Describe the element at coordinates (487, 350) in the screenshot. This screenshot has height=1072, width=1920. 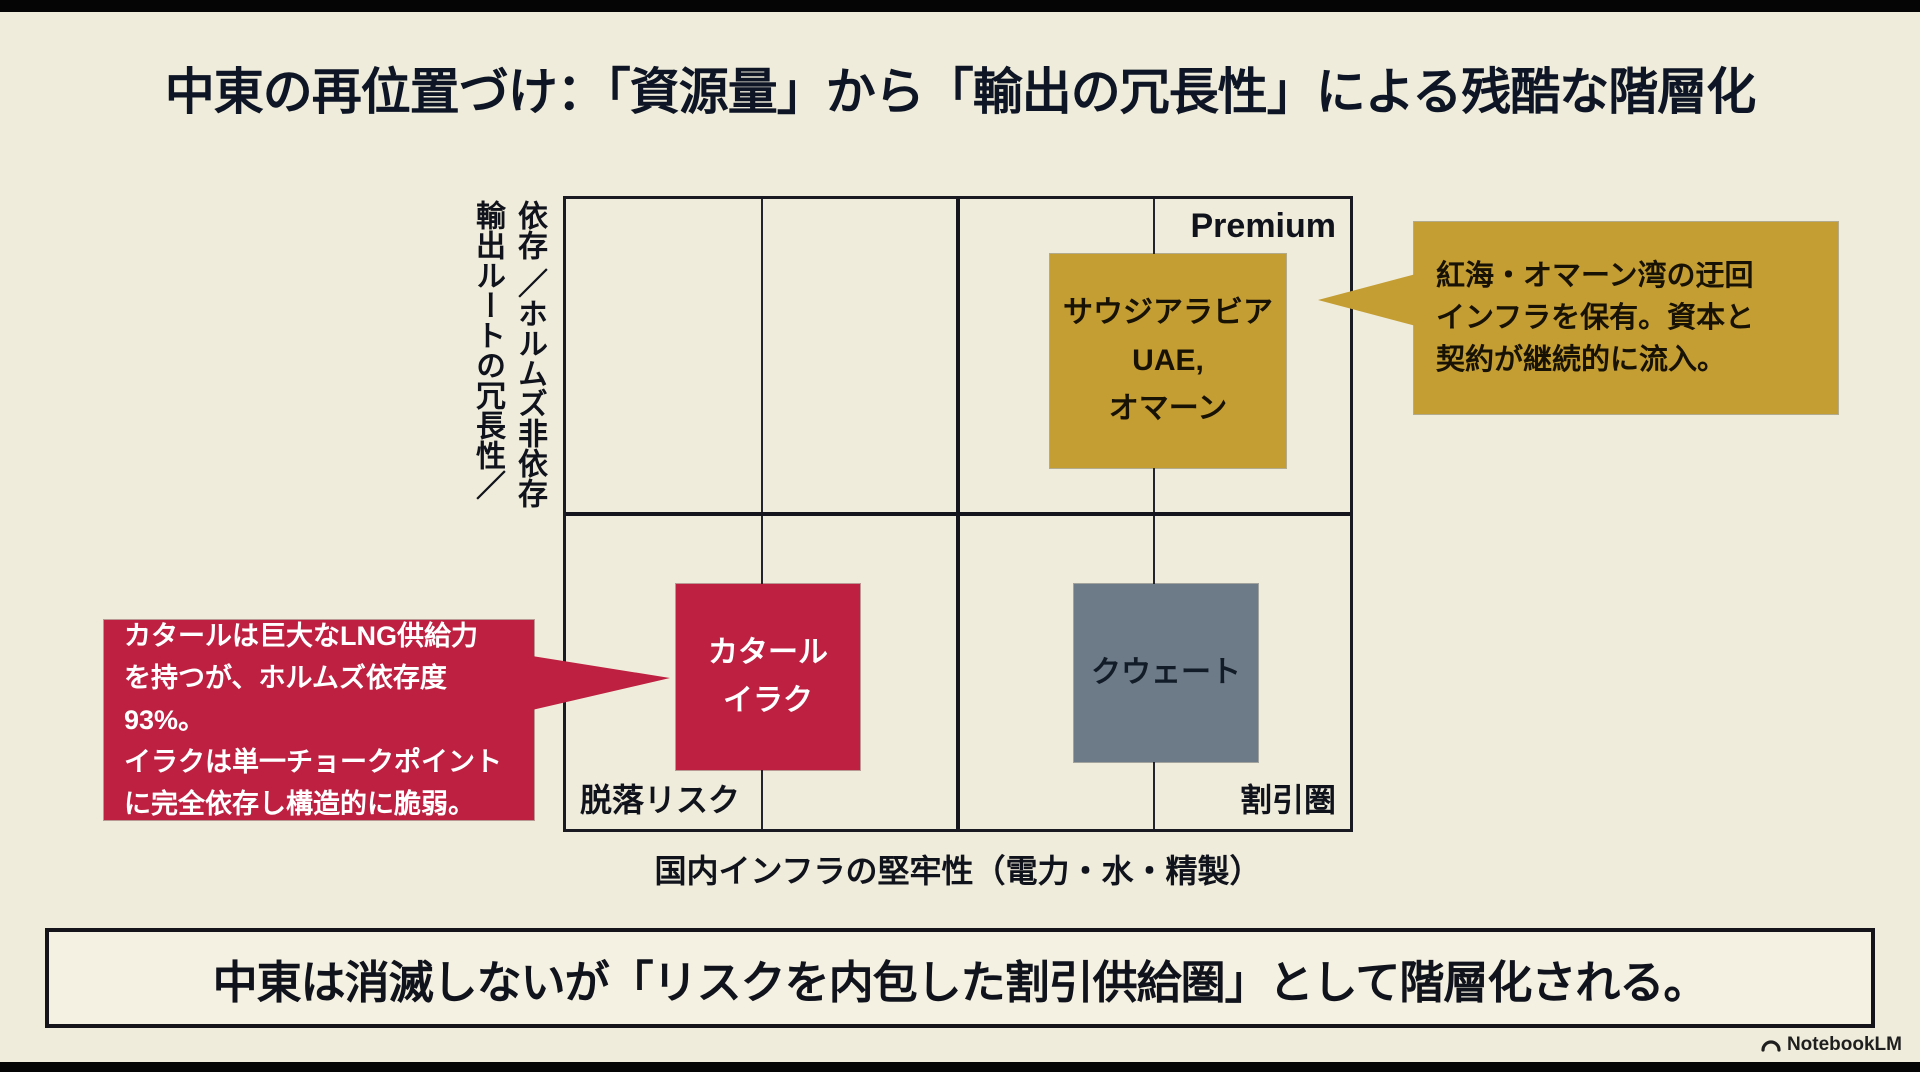
I see `y-axis-label-line1: 輸出ルートの冗長性／` at that location.